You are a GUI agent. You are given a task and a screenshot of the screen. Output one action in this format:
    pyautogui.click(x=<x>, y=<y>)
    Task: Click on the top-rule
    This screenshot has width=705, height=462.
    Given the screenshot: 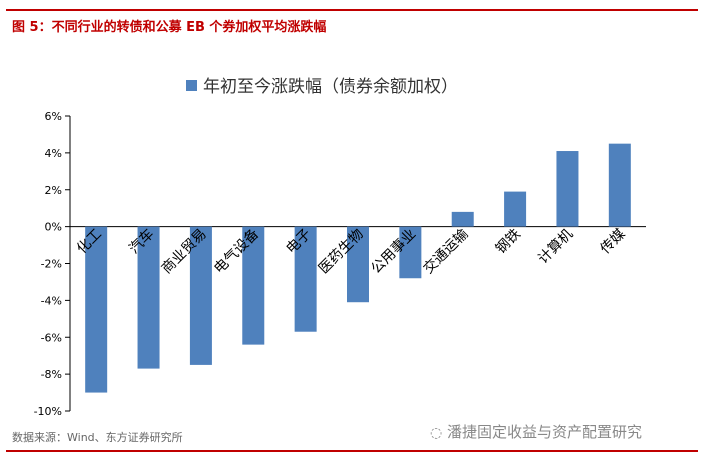 What is the action you would take?
    pyautogui.click(x=352, y=10)
    